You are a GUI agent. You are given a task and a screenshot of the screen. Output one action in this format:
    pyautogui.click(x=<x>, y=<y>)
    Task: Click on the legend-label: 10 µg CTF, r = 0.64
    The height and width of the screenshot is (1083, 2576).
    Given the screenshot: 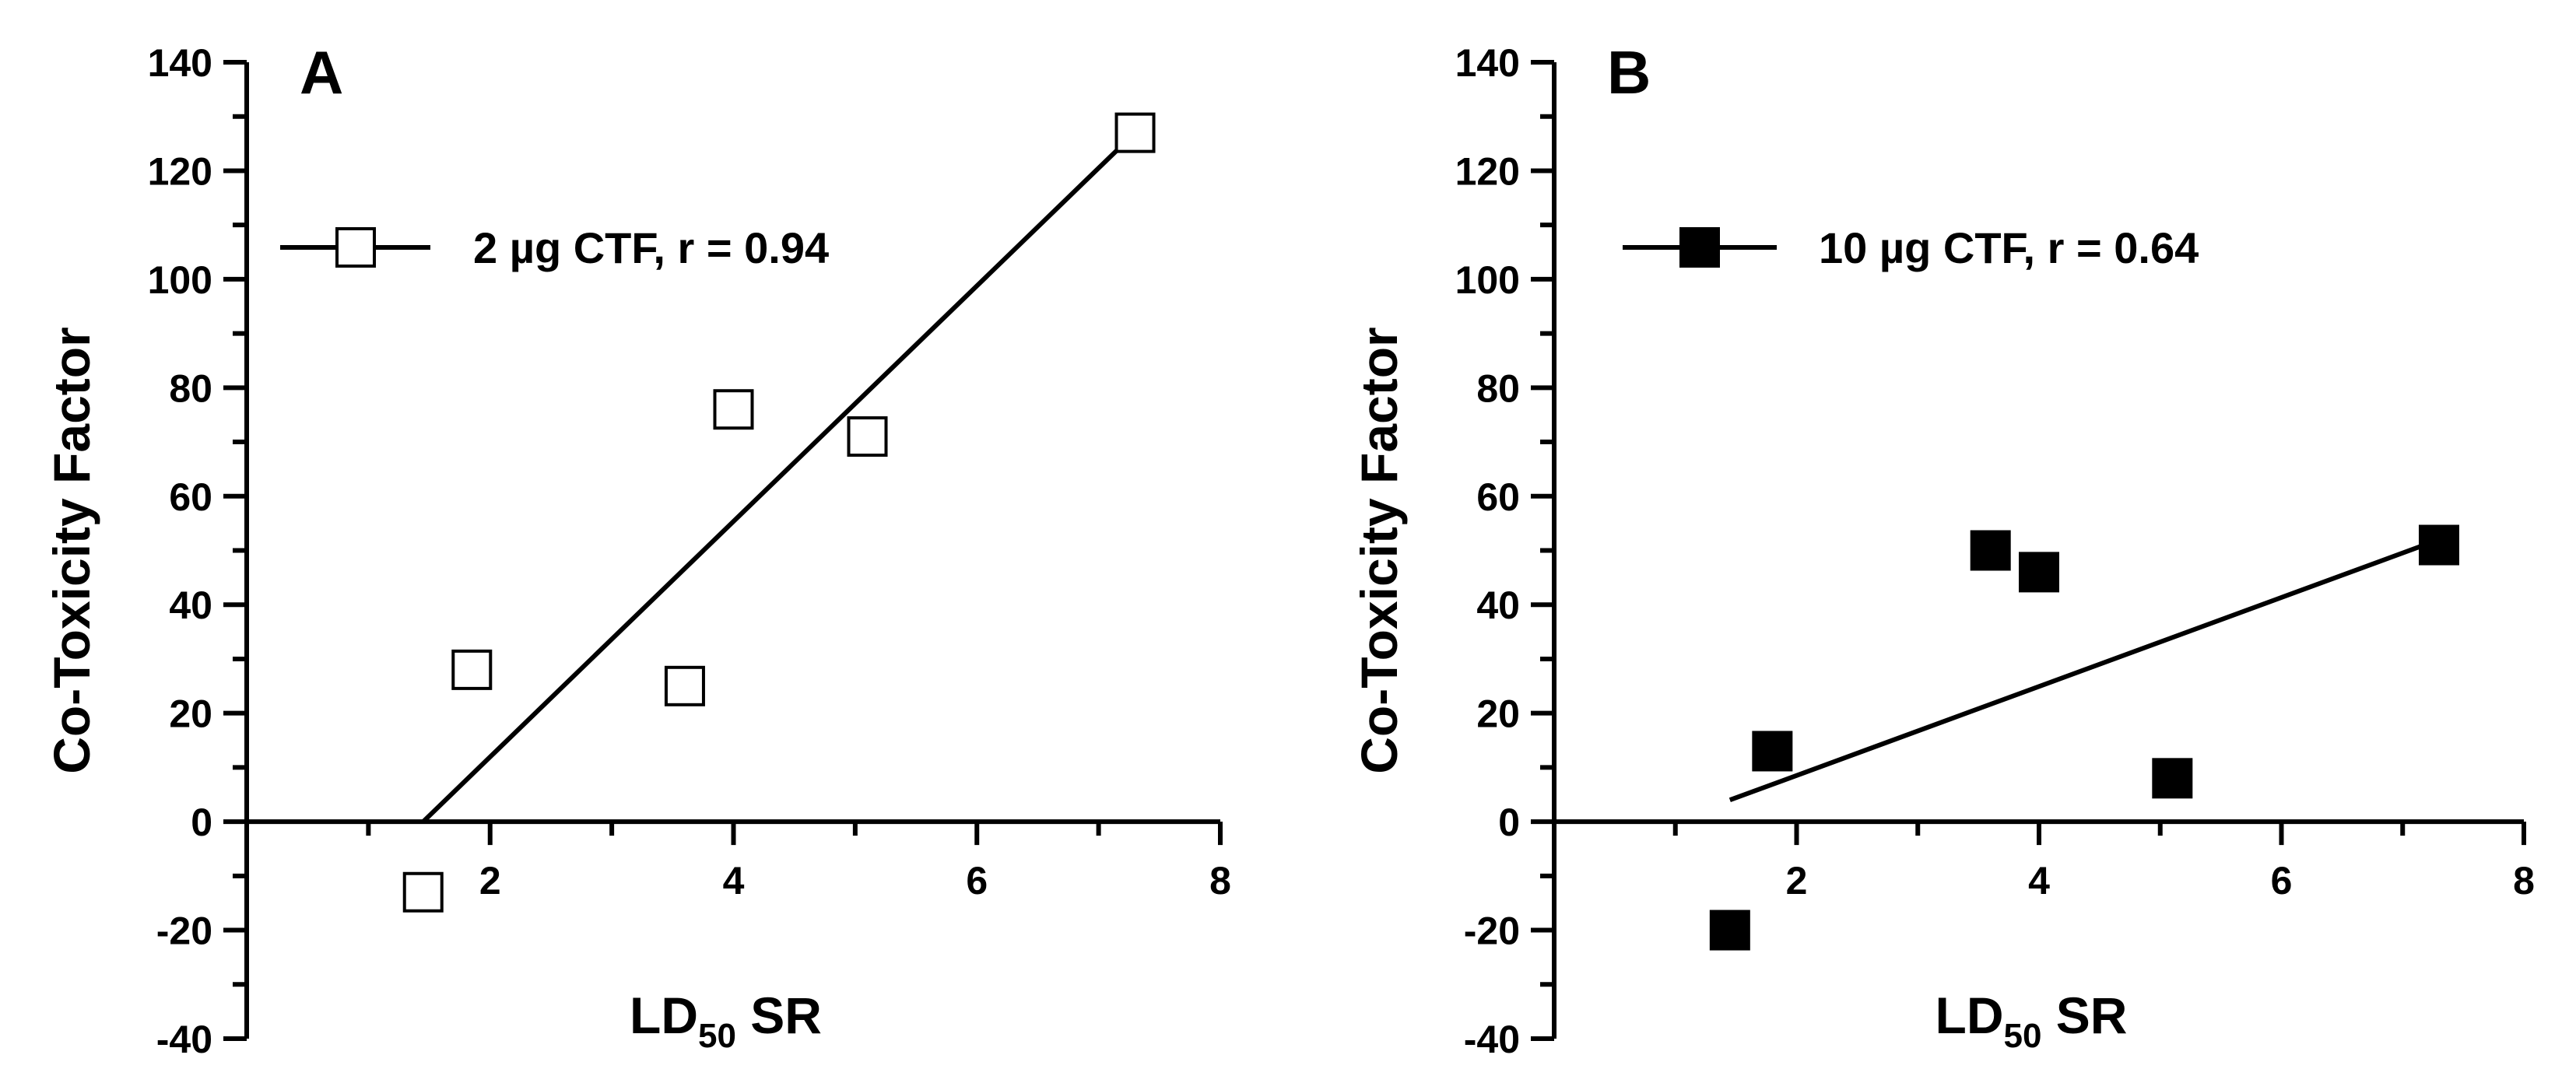 What is the action you would take?
    pyautogui.click(x=2009, y=247)
    